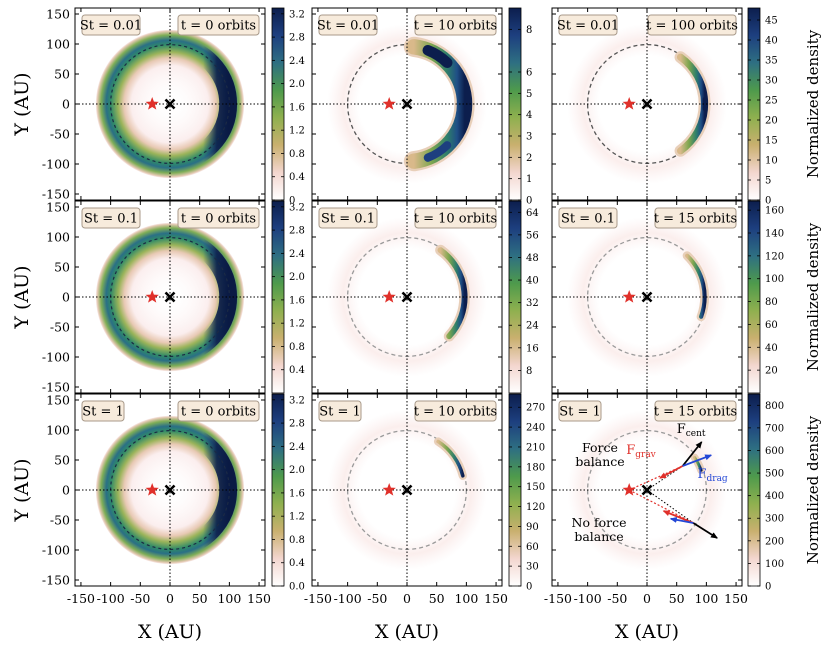  I want to click on stokes-badge-text: St = 0.1, so click(348, 219).